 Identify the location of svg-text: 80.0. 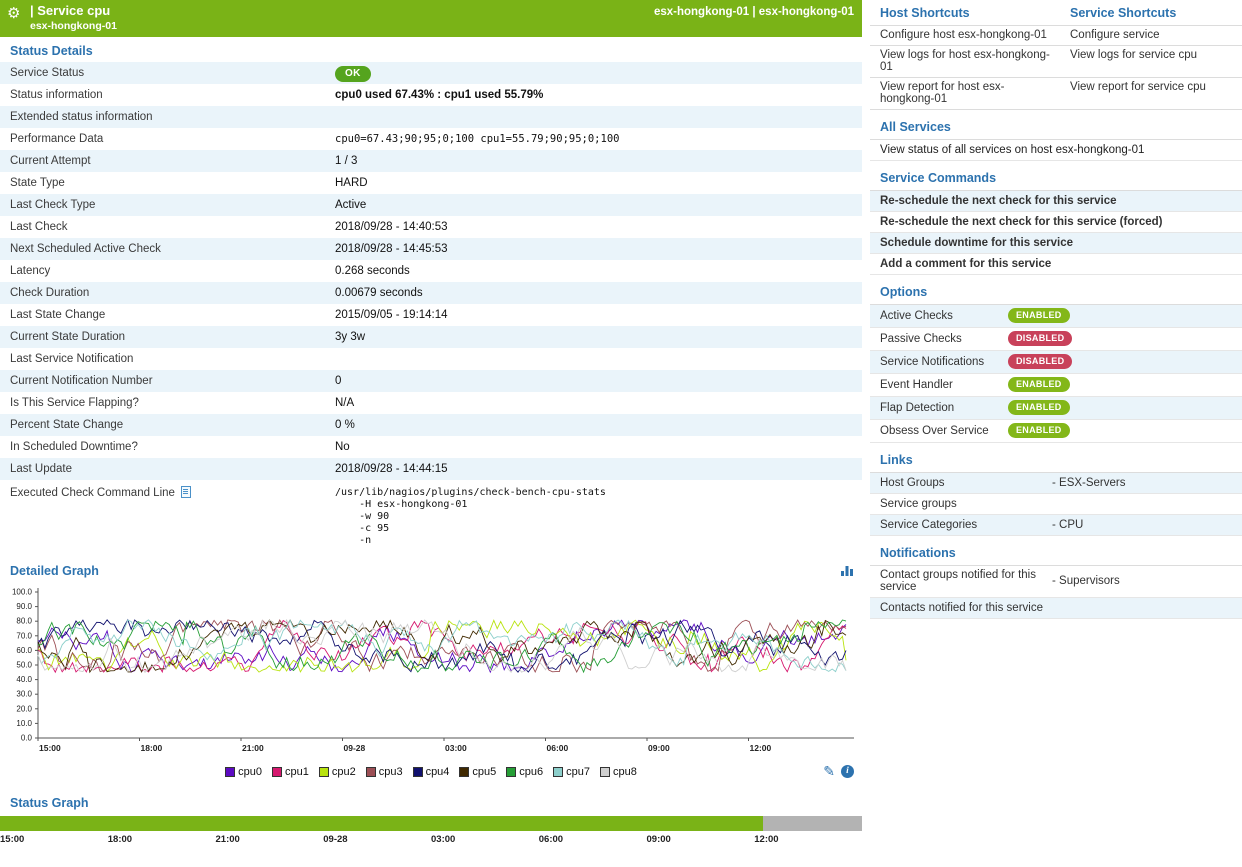
(24, 621).